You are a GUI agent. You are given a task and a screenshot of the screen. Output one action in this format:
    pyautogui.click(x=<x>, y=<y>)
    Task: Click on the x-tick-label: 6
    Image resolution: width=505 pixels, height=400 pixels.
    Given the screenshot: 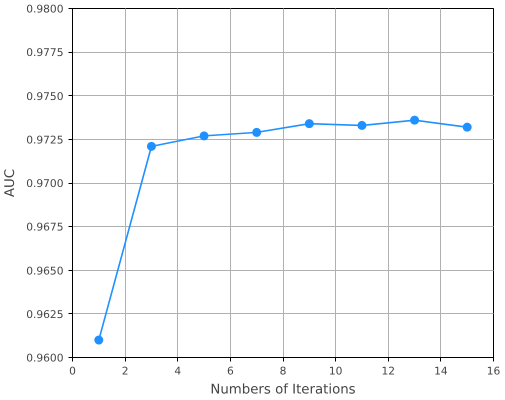 What is the action you would take?
    pyautogui.click(x=230, y=371)
    